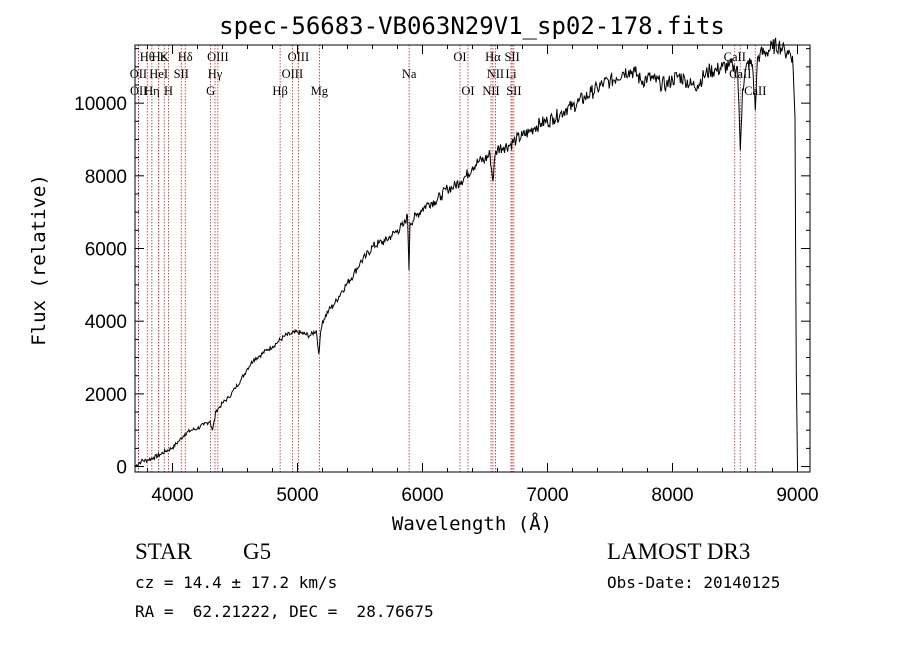  Describe the element at coordinates (106, 322) in the screenshot. I see `y-tick-label: 4000` at that location.